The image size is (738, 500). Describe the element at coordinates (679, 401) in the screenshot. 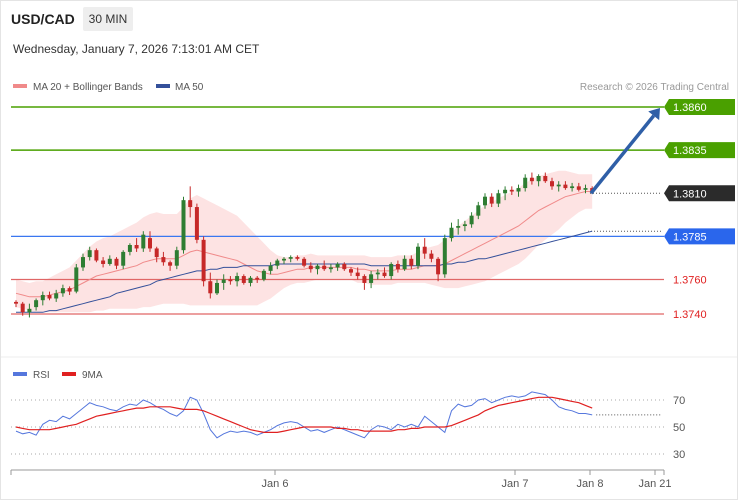

I see `rsi-tick-label: 70` at that location.